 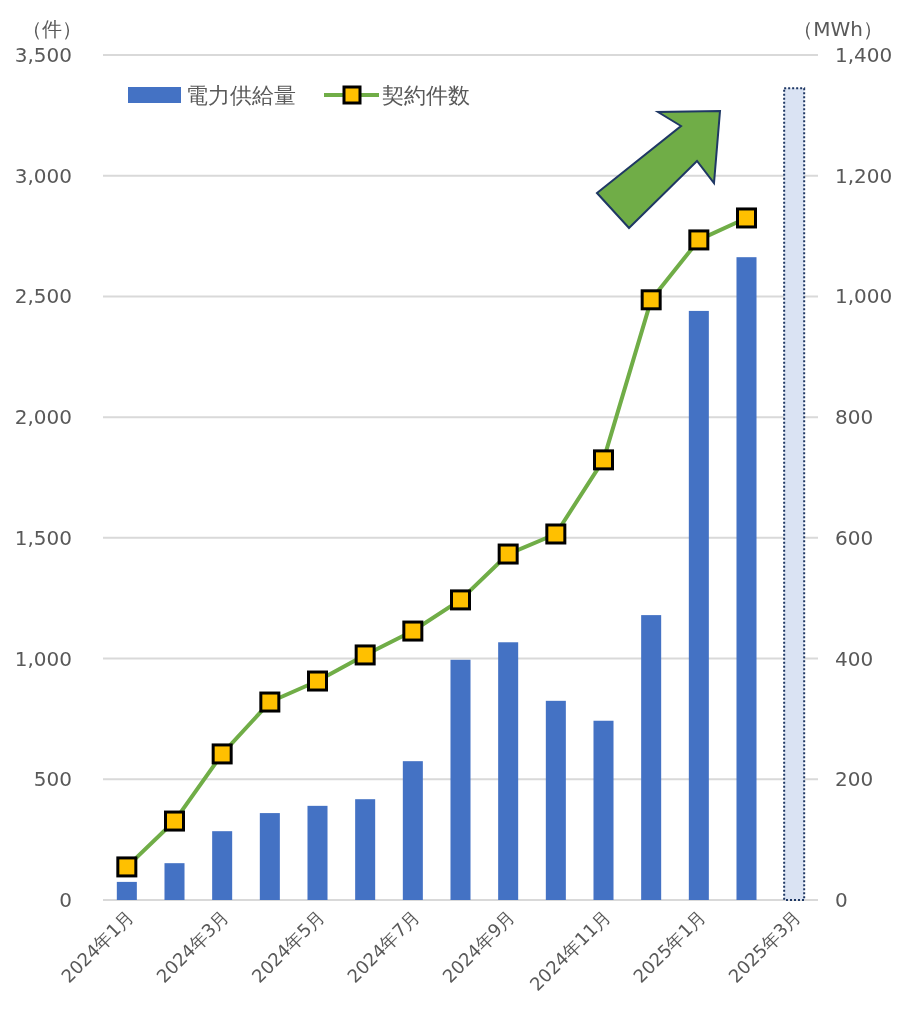 I want to click on y-tick-label: 0, so click(x=65, y=900).